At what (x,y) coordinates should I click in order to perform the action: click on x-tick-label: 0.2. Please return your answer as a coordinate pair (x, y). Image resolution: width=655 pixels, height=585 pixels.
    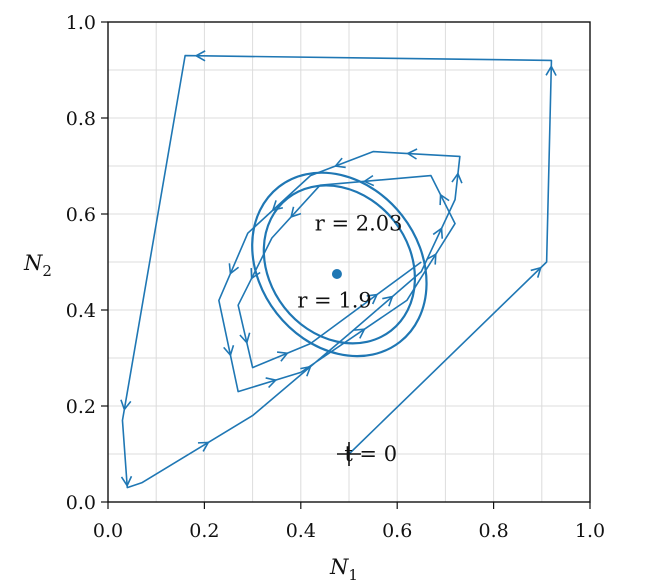
    Looking at the image, I should click on (204, 531).